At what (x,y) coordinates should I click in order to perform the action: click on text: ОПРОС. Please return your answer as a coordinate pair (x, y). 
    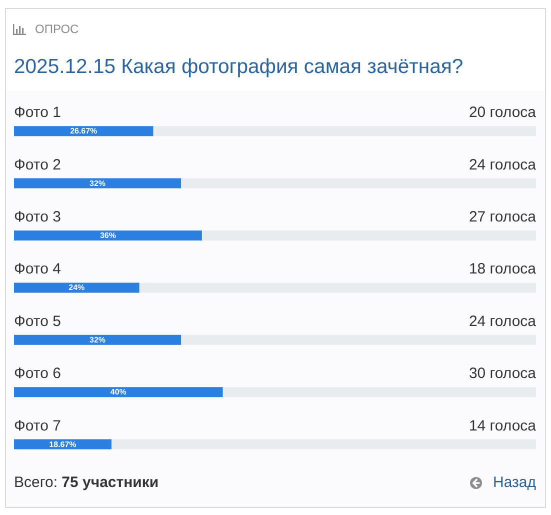
    Looking at the image, I should click on (57, 29).